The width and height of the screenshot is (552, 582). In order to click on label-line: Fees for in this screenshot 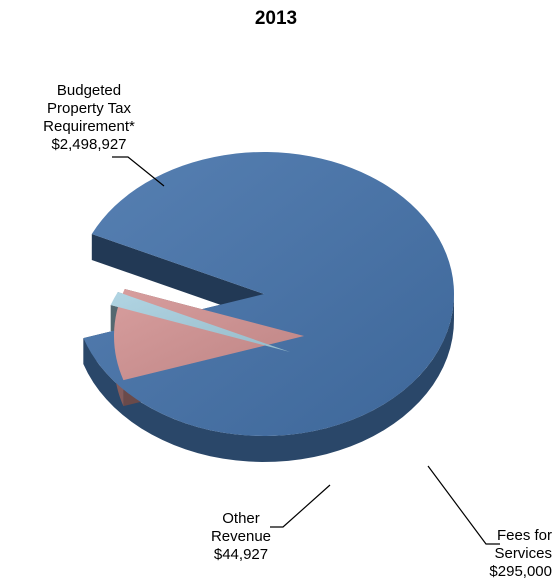, I will do `click(524, 535)`.